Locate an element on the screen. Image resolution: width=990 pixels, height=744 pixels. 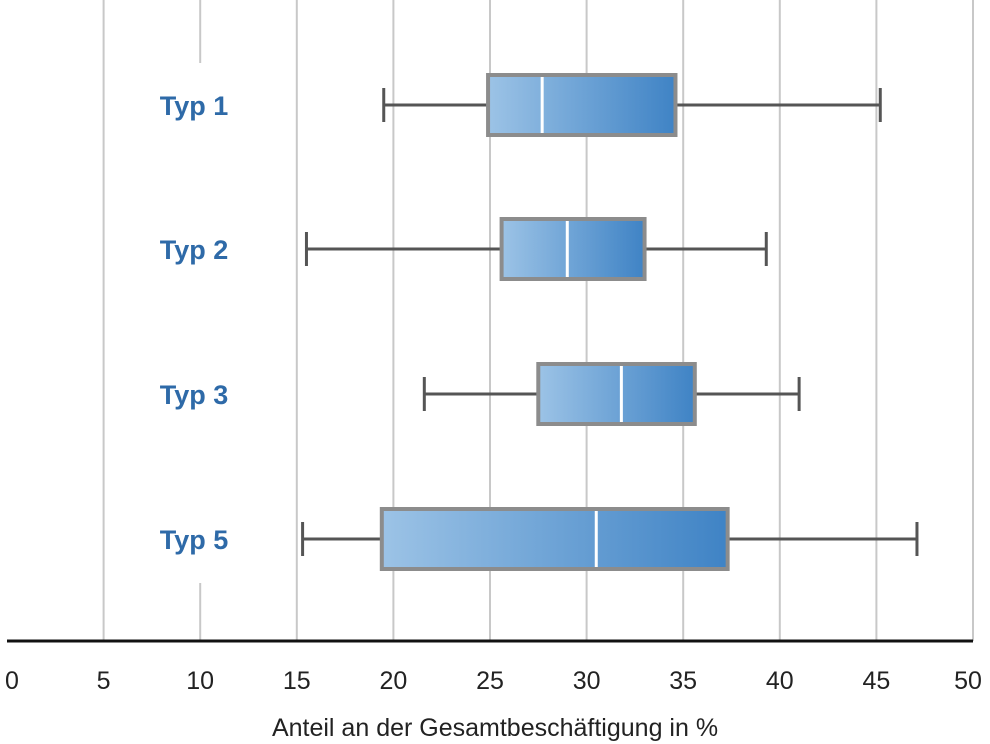
category-labels: Typ 1 Typ 2 Typ 3 Typ 5 is located at coordinates (194, 323).